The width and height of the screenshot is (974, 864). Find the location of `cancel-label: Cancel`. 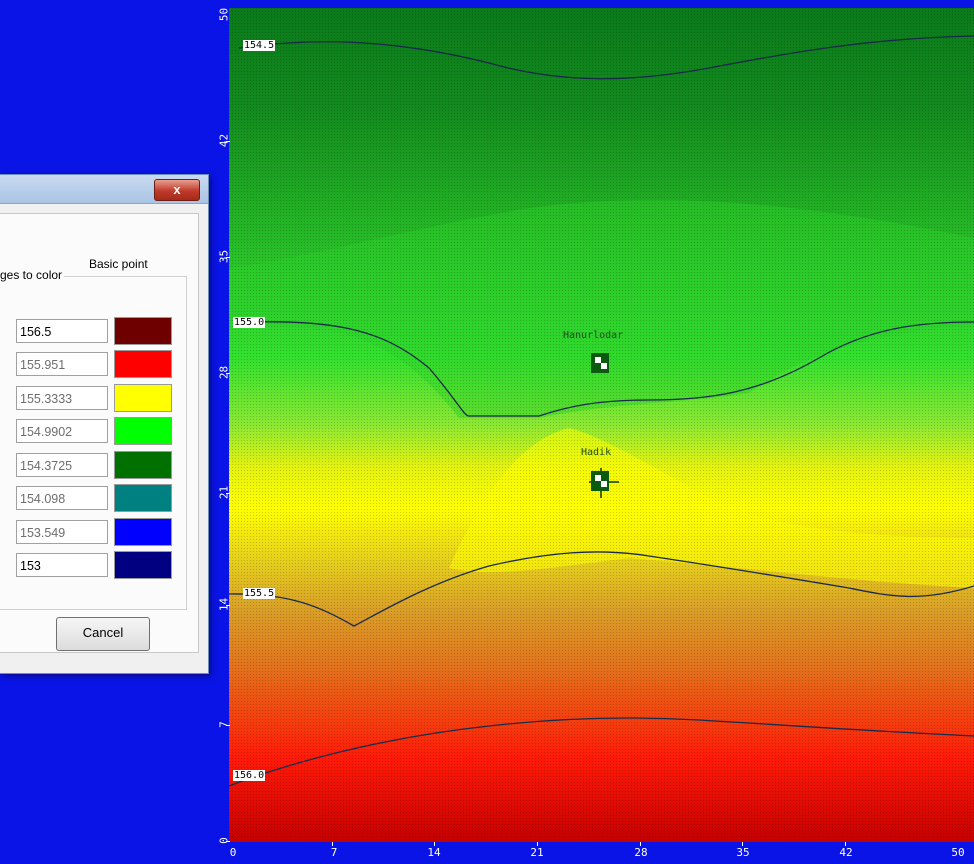

cancel-label: Cancel is located at coordinates (103, 632).